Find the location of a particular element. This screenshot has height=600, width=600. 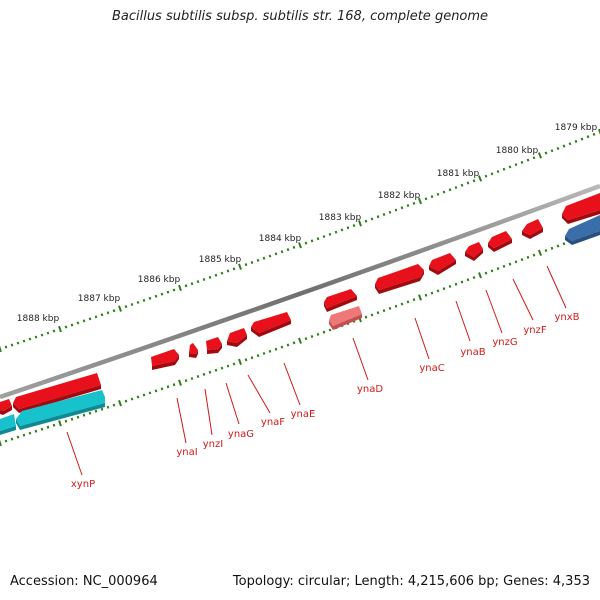

scale-label-1888kbp: 1888 kbp is located at coordinates (38, 319).